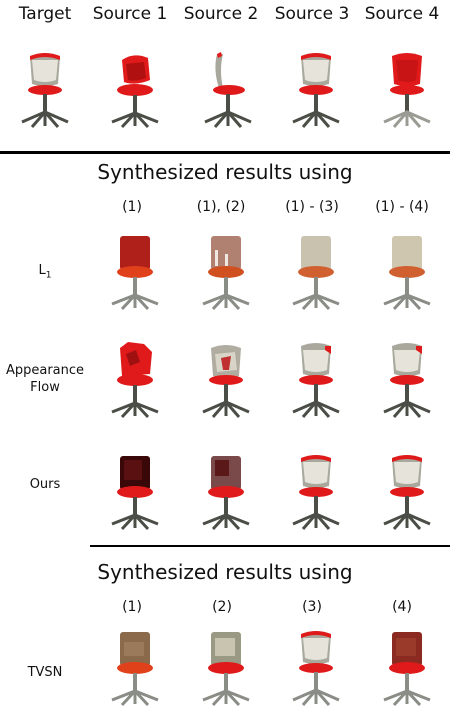  Describe the element at coordinates (132, 607) in the screenshot. I see `section-2-column-1: (1)` at that location.